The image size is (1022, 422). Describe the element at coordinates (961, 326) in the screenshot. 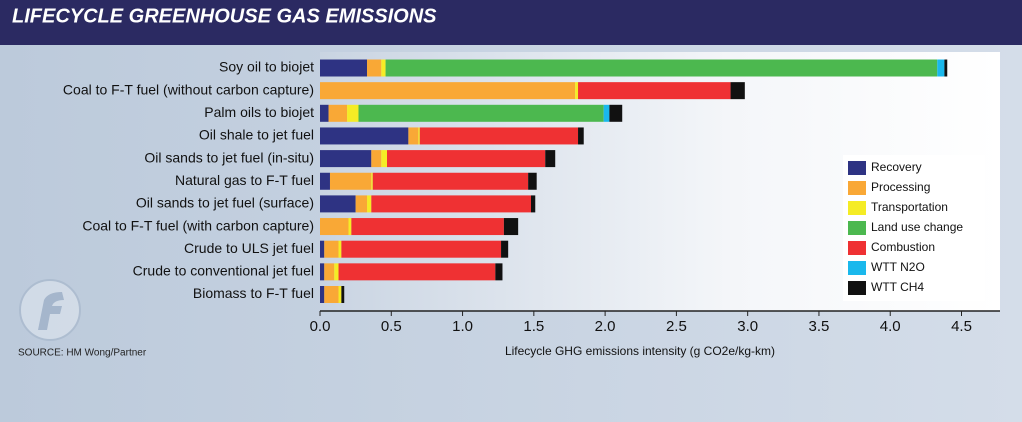

I see `x-tick-label: 4.5` at that location.